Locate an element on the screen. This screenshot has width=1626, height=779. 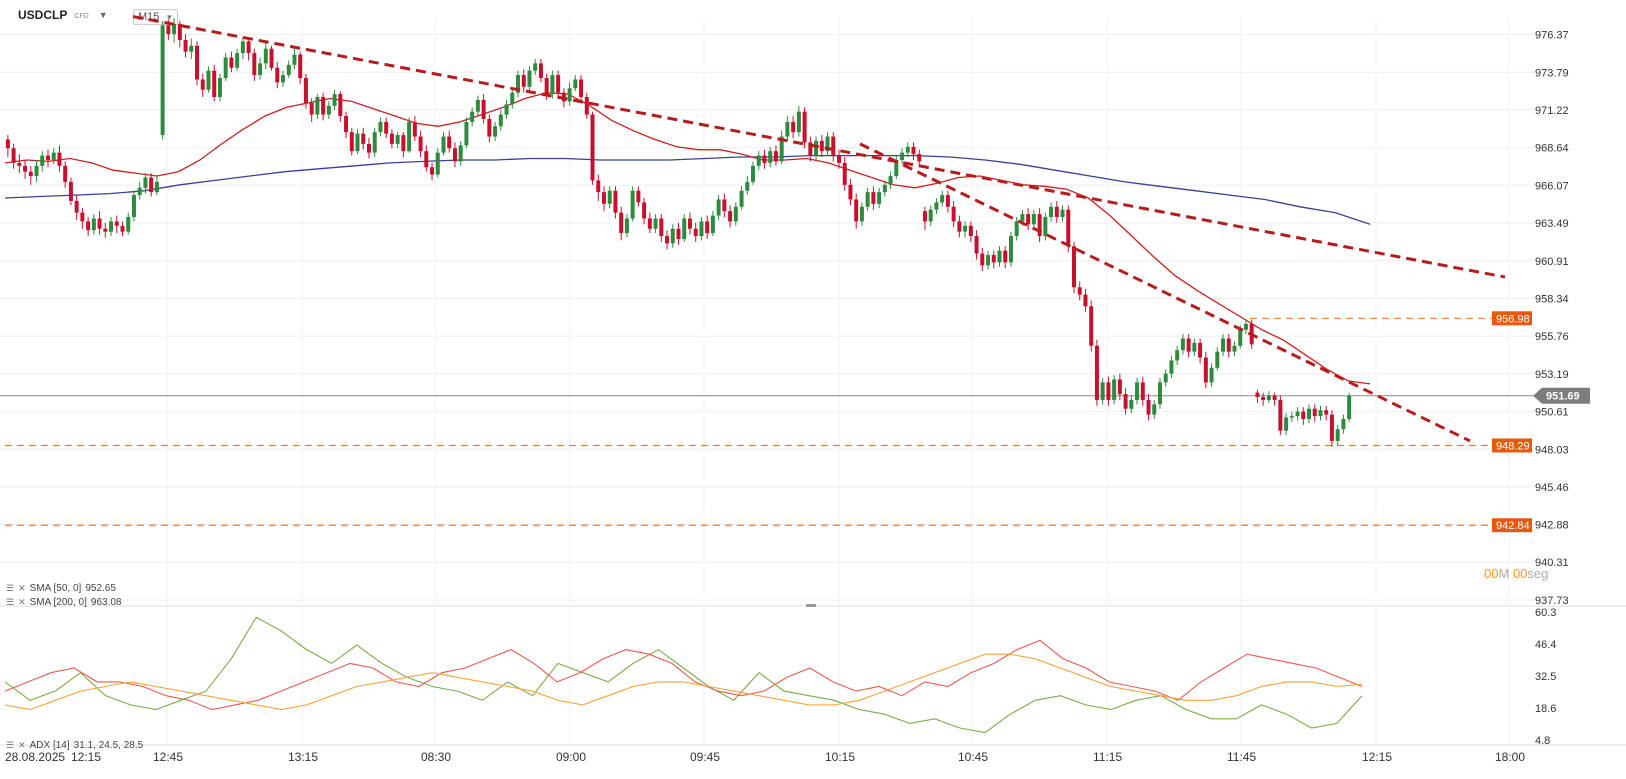
adx-orange-line is located at coordinates (683, 682).